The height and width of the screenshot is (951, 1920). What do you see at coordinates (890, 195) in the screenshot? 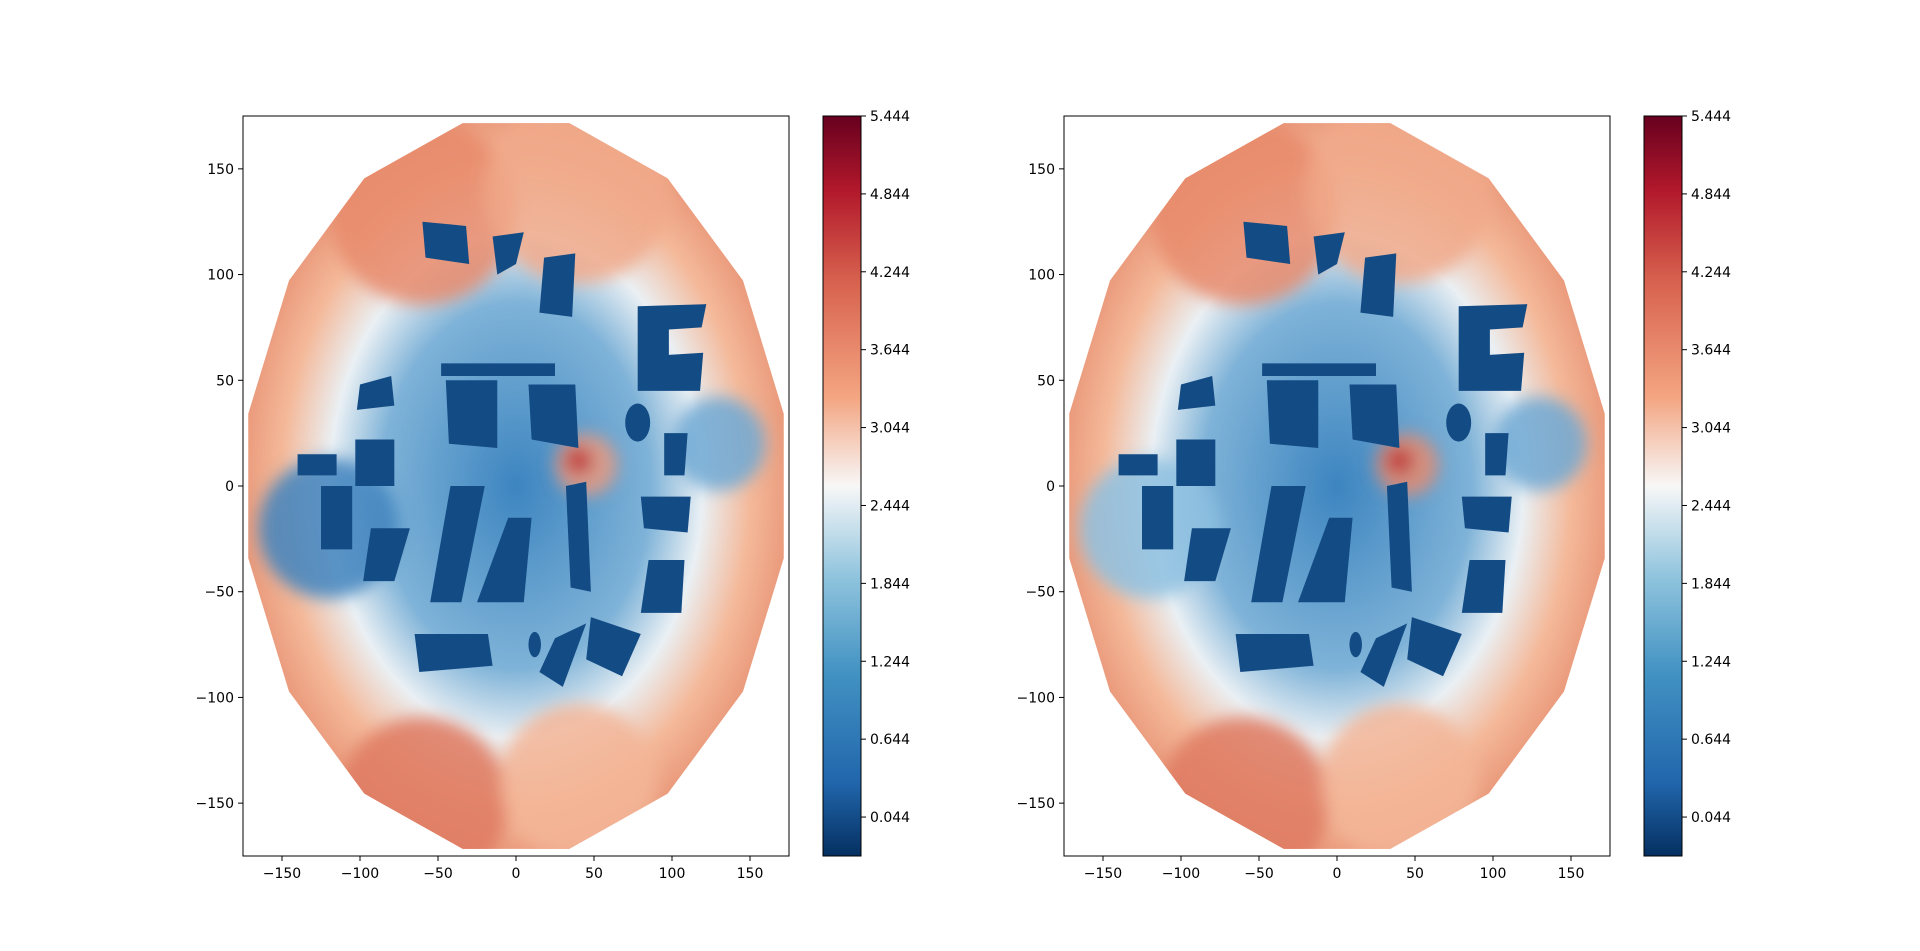
I see `colorbar-tick-label: 4.844` at bounding box center [890, 195].